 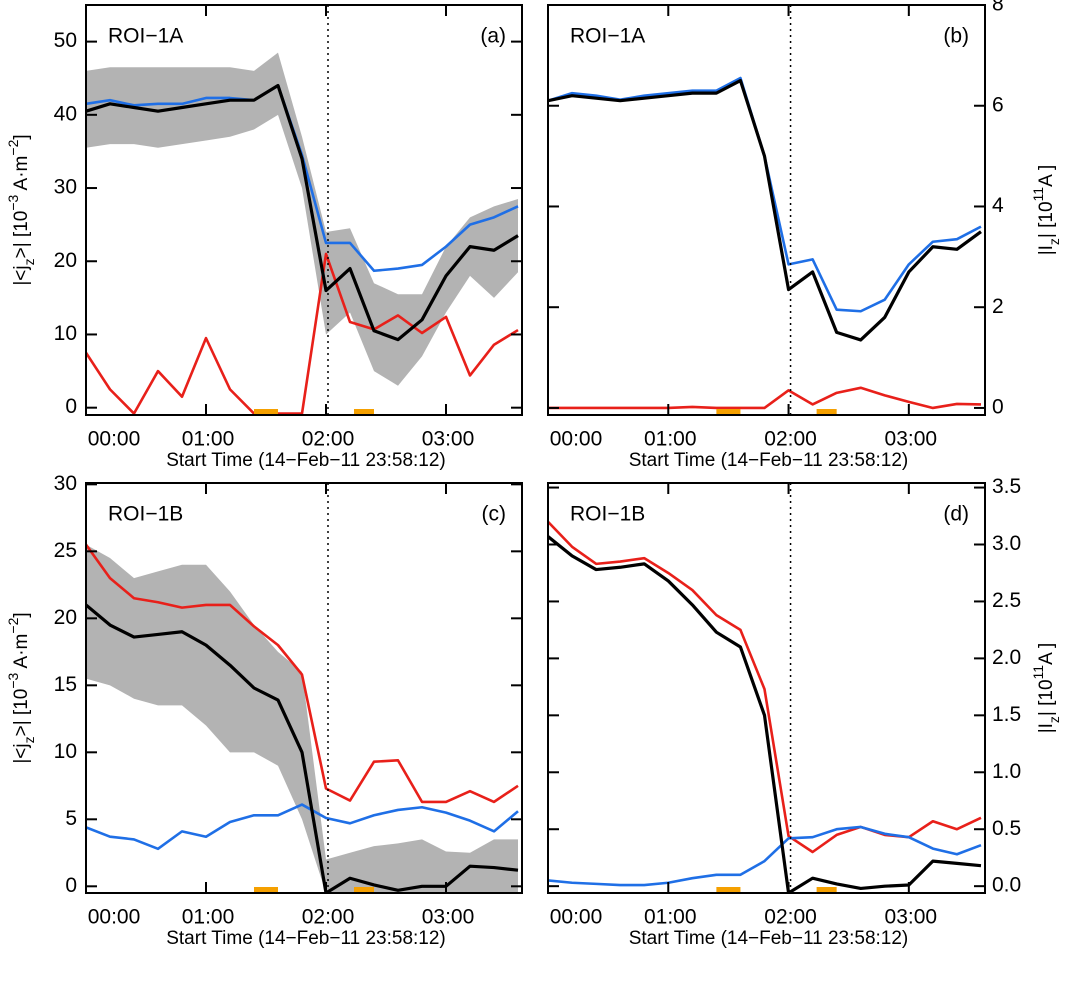 I want to click on panel-label: (d), so click(x=956, y=514).